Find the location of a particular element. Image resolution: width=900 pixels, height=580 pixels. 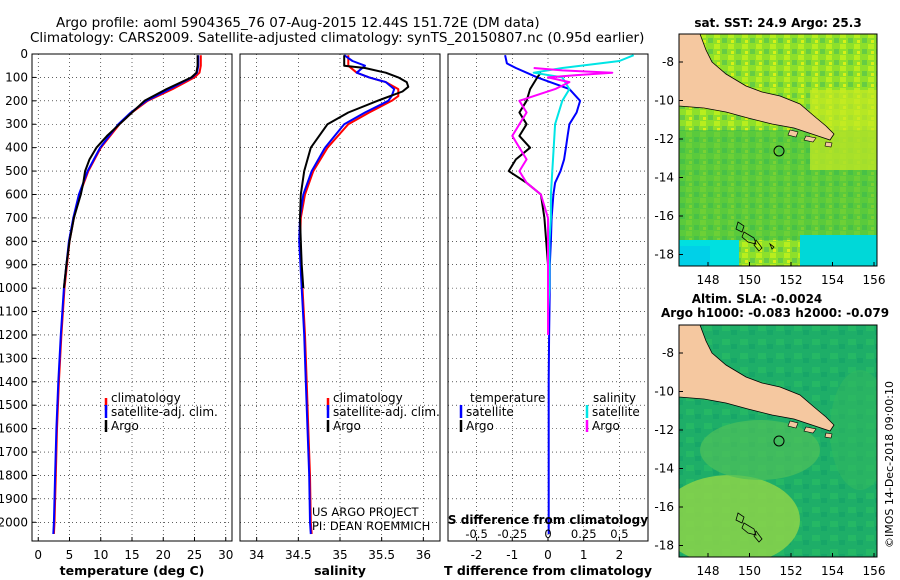

x-tick-label: 2 is located at coordinates (620, 555).